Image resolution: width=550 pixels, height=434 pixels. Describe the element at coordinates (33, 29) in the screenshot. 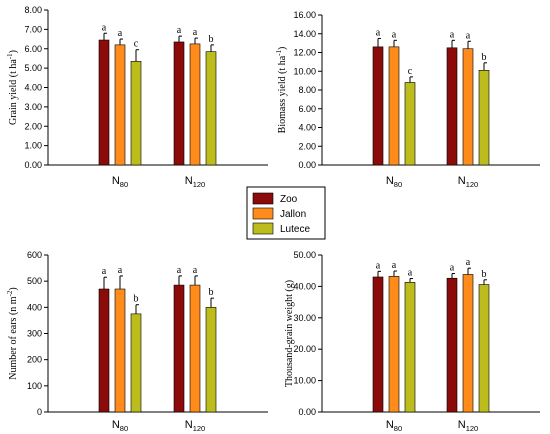

I see `y-tick-label: 7.00` at that location.